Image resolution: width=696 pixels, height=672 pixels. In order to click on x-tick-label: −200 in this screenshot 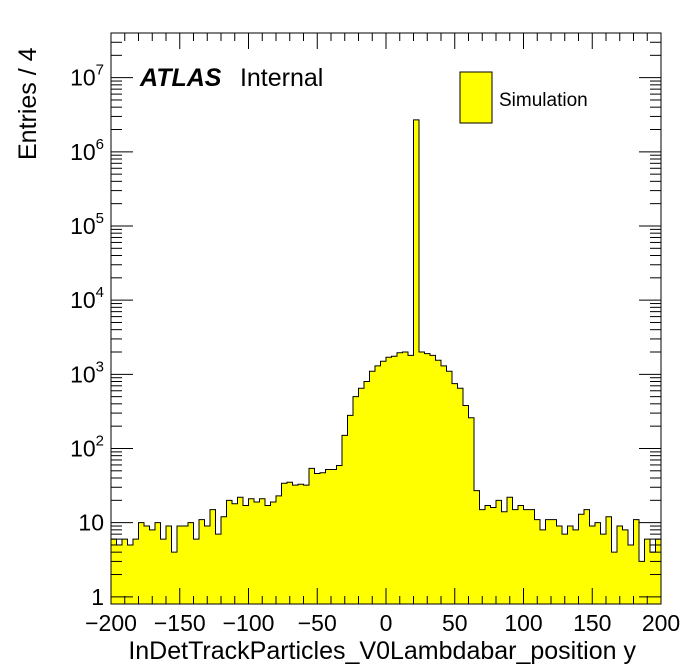, I will do `click(111, 623)`.